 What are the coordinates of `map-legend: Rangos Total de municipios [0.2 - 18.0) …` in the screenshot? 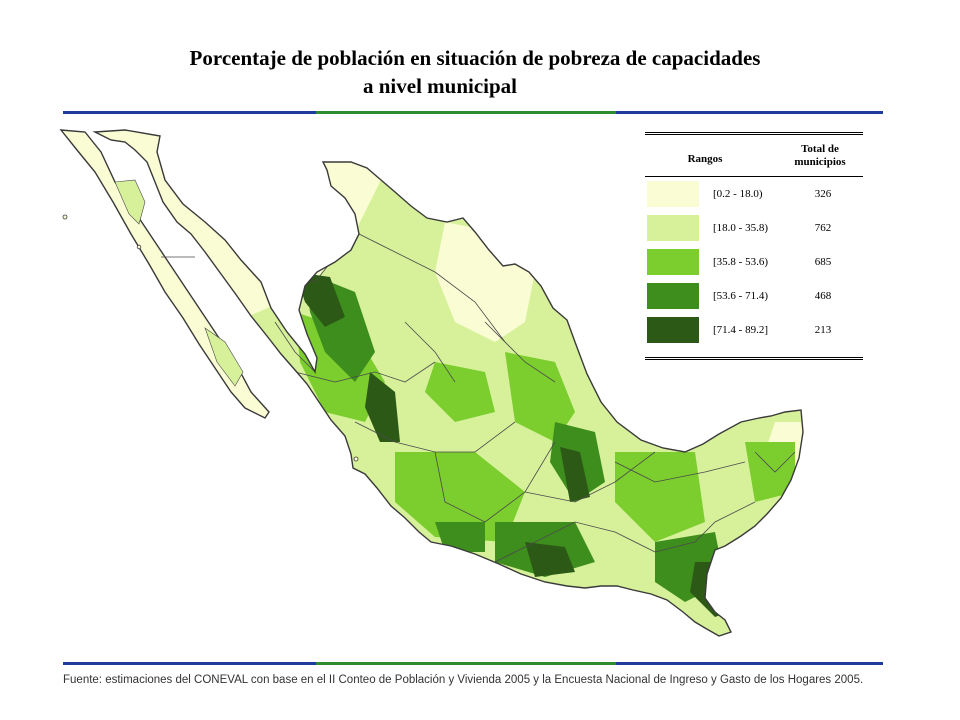 It's located at (754, 246).